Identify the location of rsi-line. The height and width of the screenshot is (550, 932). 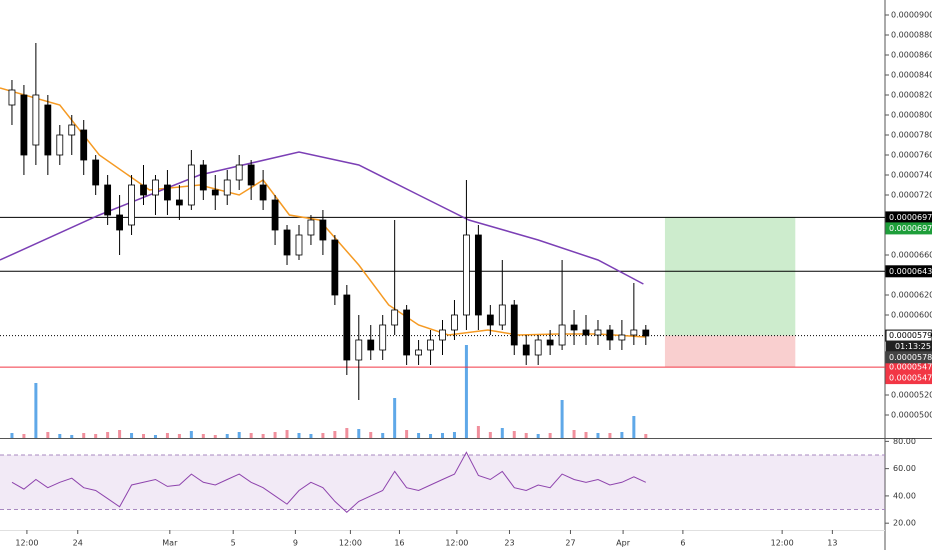
(329, 482).